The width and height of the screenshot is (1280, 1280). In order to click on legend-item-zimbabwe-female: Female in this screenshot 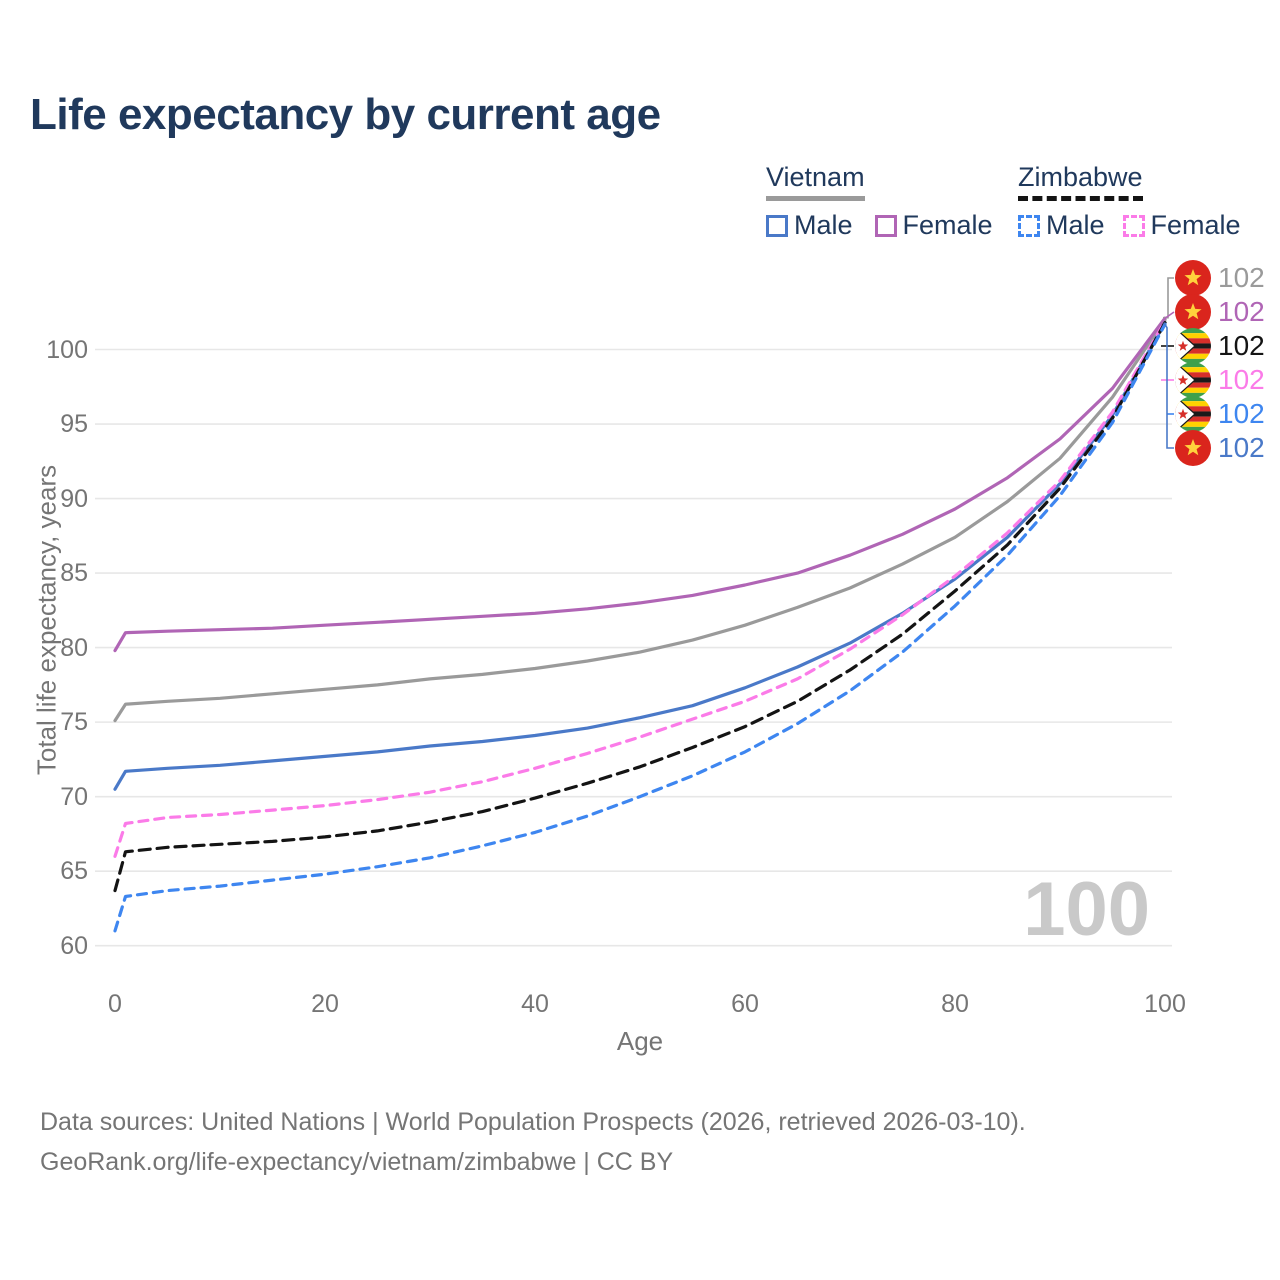, I will do `click(1195, 225)`.